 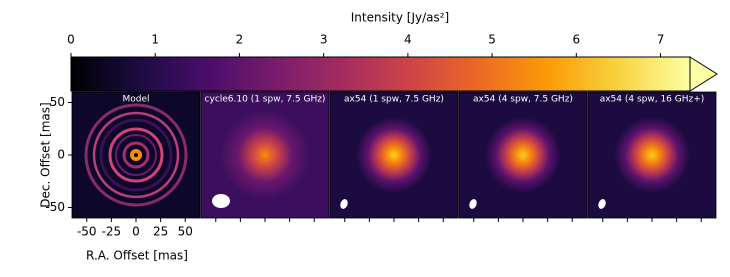 I want to click on colorbar-tick-label: 1, so click(x=155, y=40).